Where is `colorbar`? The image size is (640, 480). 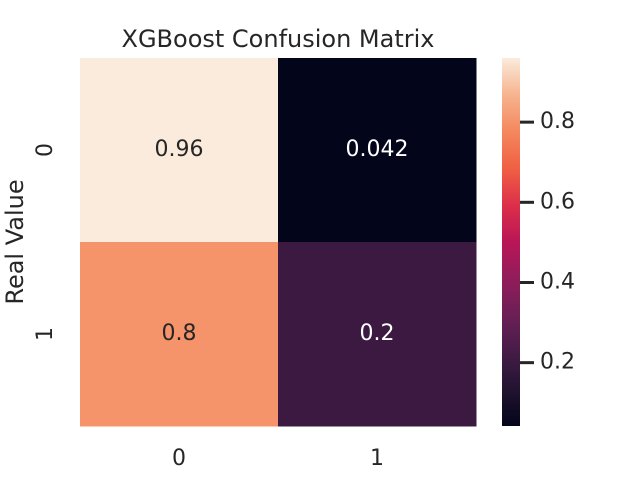
colorbar is located at coordinates (511, 242).